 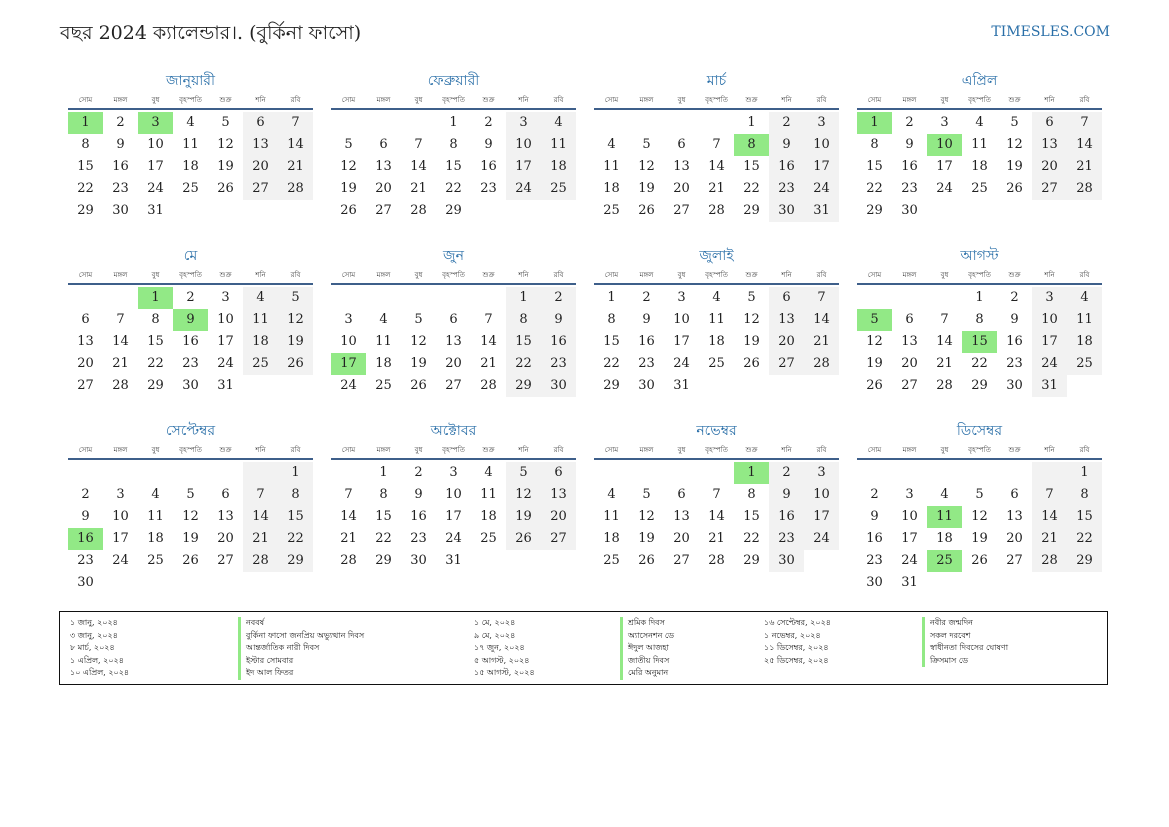 I want to click on day-cell: 25, so click(x=488, y=538).